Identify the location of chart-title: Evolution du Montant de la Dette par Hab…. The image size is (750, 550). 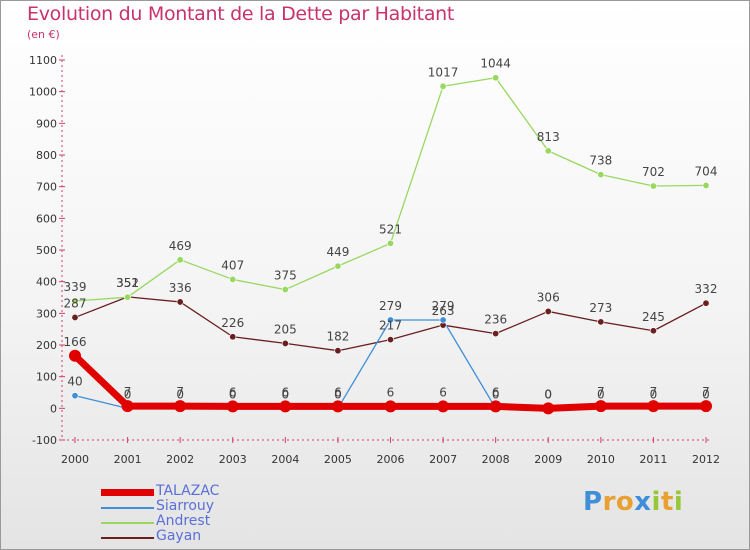
(241, 14).